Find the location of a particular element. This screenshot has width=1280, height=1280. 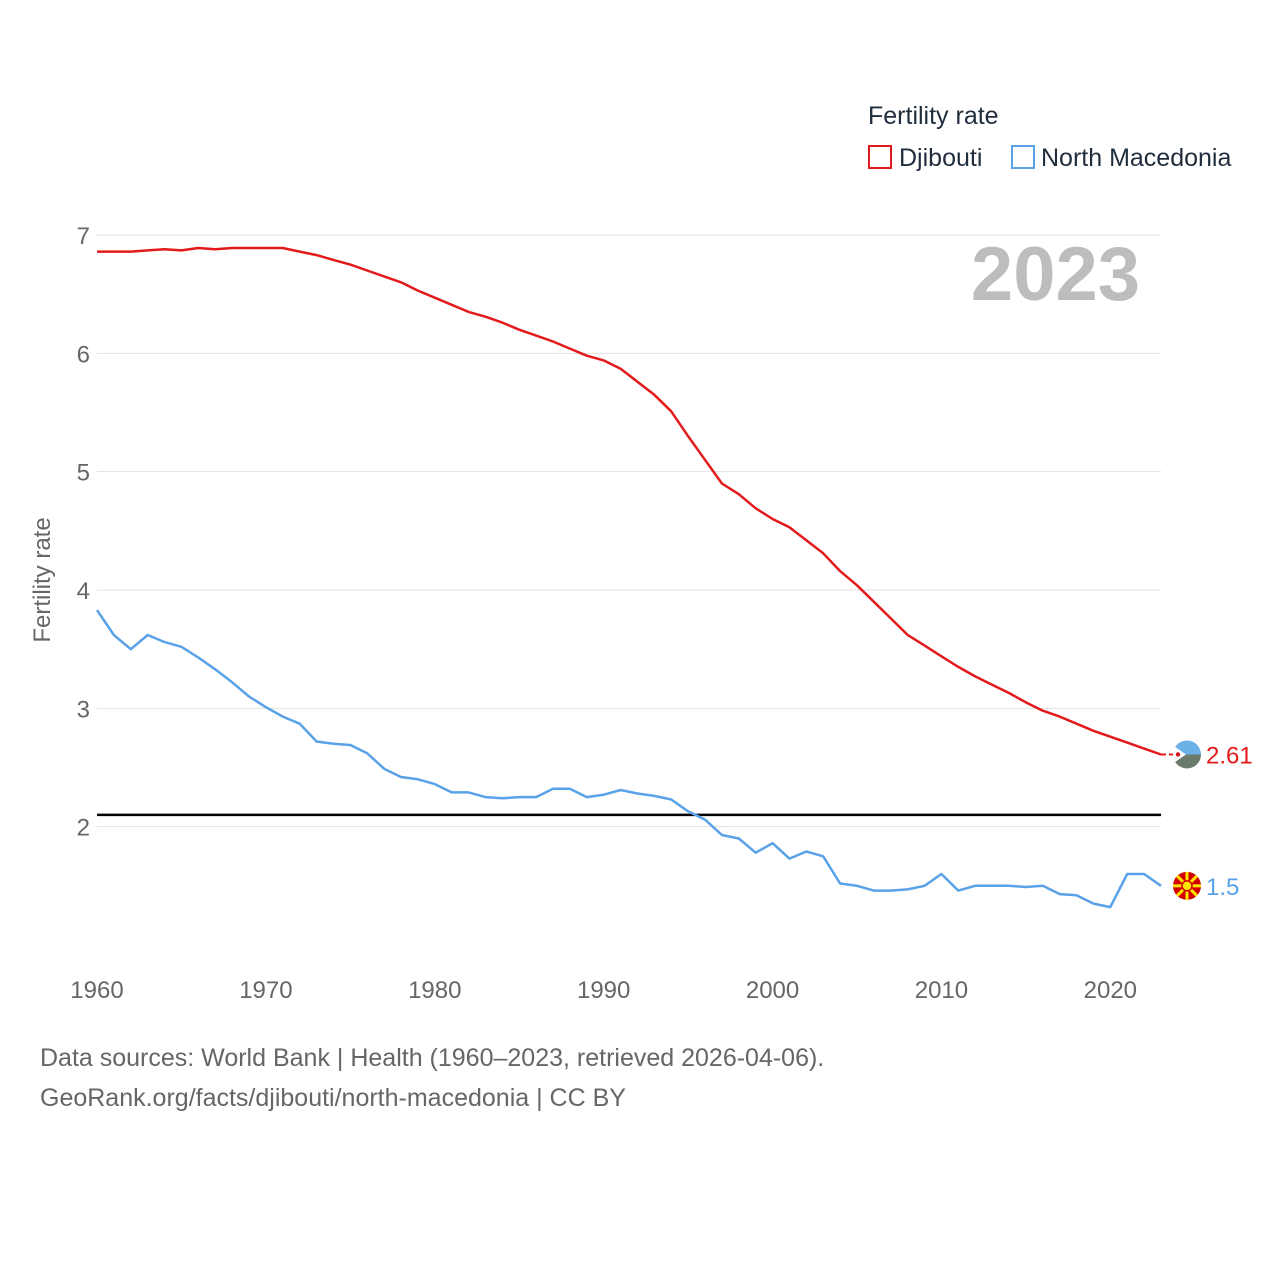

x-axis-ticks: 1960 1970 1980 1990 2000 2010 2020 is located at coordinates (603, 990).